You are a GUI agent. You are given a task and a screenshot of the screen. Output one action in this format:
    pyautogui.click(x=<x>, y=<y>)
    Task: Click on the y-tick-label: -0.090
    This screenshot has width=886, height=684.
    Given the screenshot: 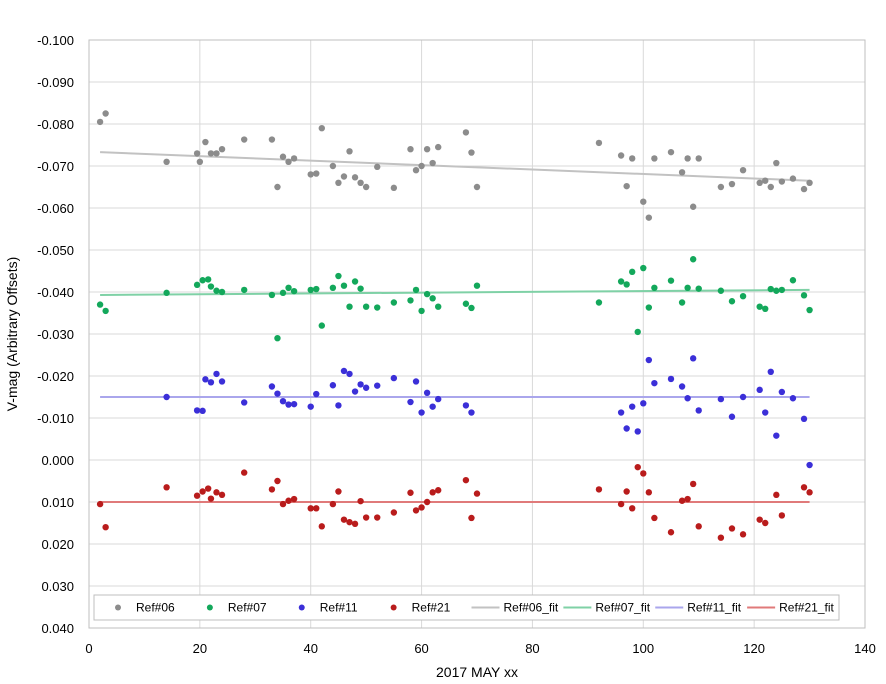 What is the action you would take?
    pyautogui.click(x=55, y=82)
    